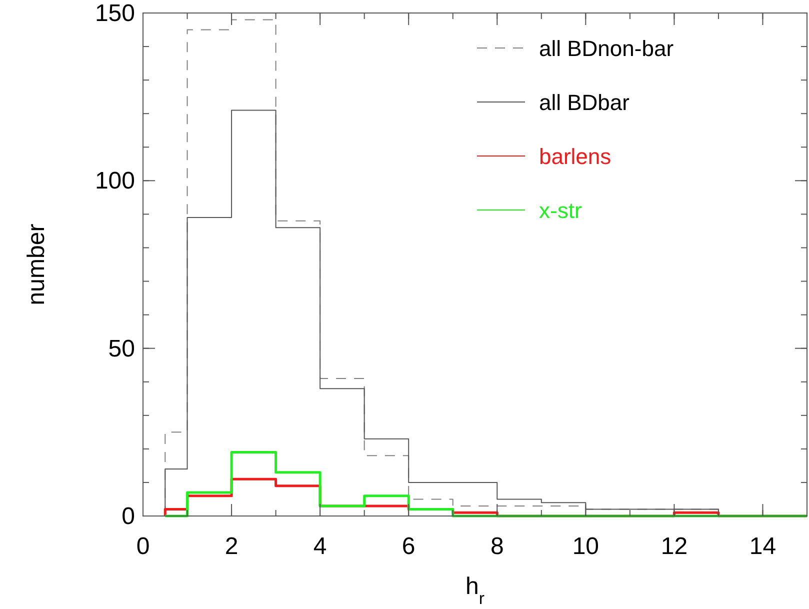  I want to click on x-tick-label: 2, so click(231, 546).